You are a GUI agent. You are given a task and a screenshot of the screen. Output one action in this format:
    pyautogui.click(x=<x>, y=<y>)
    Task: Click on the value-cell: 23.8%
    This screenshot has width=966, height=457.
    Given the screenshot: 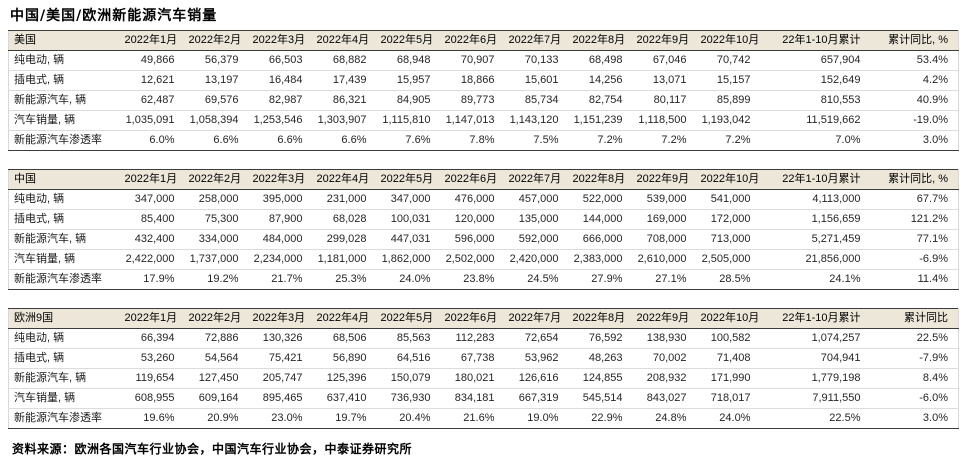 What is the action you would take?
    pyautogui.click(x=479, y=279)
    